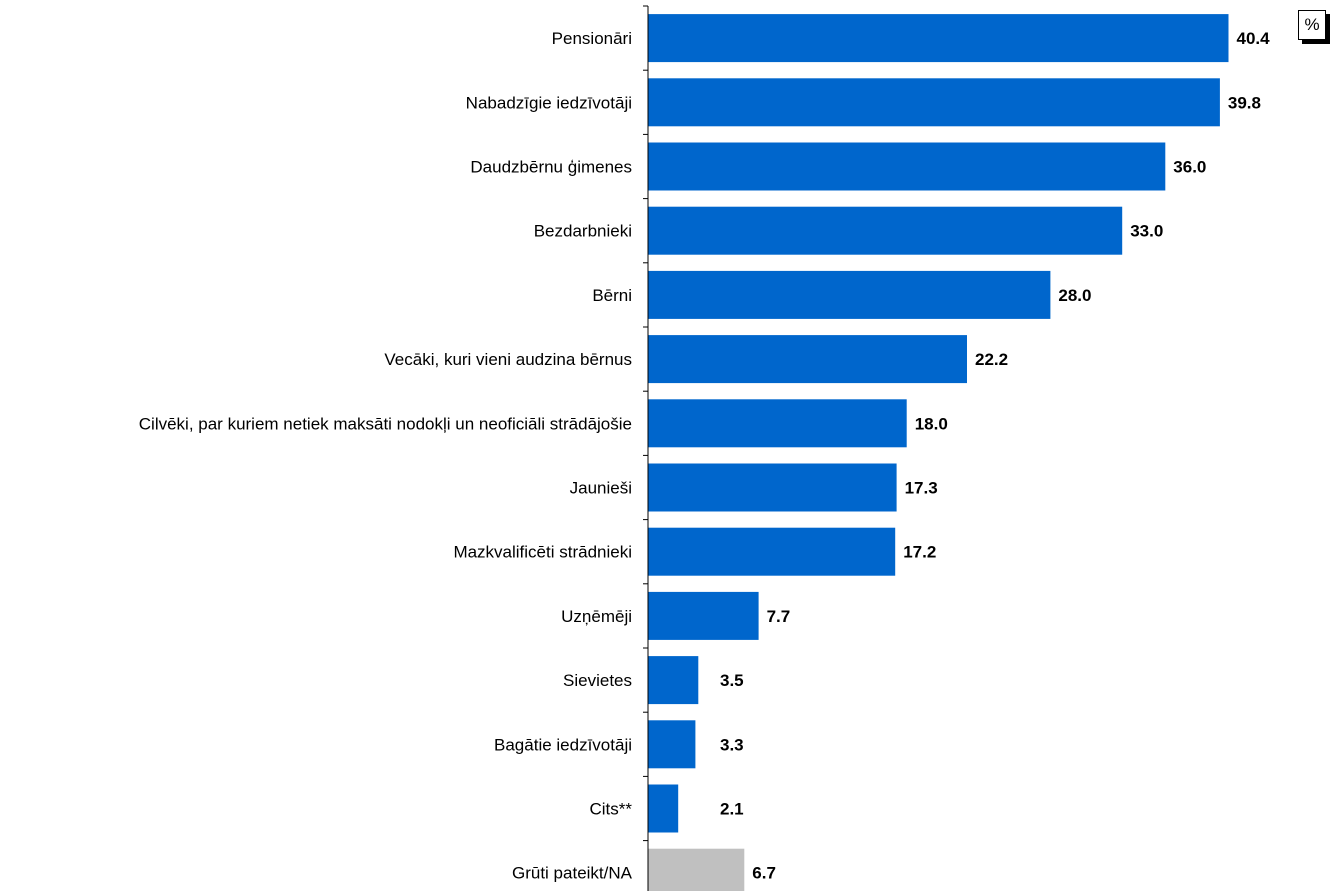  I want to click on category-label: Nabadzīgie iedzīvotāji, so click(549, 102).